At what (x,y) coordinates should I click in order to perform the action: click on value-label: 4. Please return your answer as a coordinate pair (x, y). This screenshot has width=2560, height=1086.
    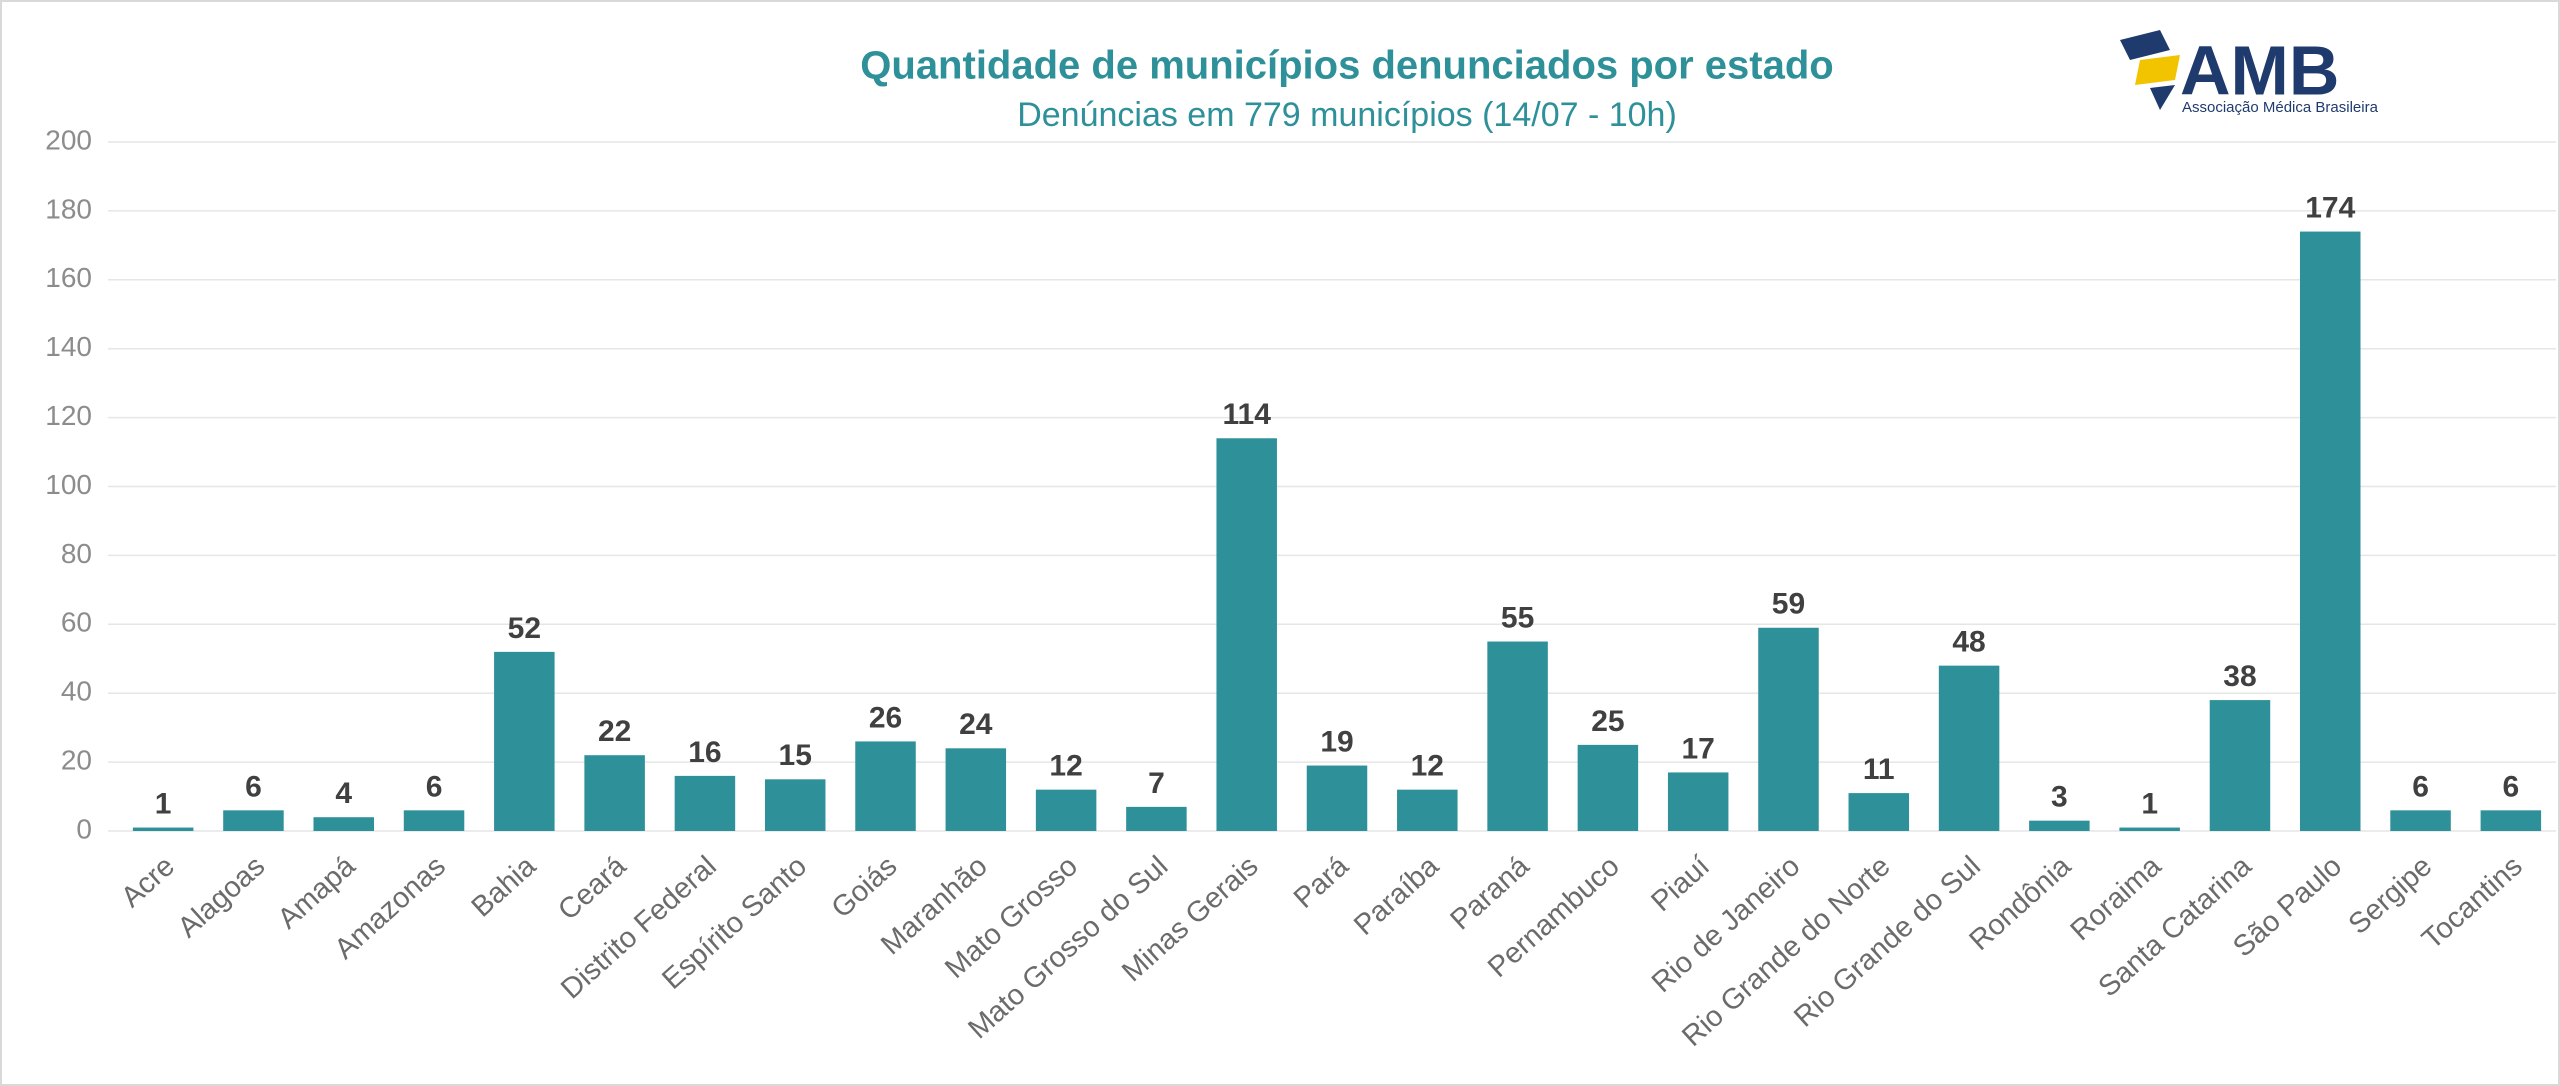
    Looking at the image, I should click on (343, 793).